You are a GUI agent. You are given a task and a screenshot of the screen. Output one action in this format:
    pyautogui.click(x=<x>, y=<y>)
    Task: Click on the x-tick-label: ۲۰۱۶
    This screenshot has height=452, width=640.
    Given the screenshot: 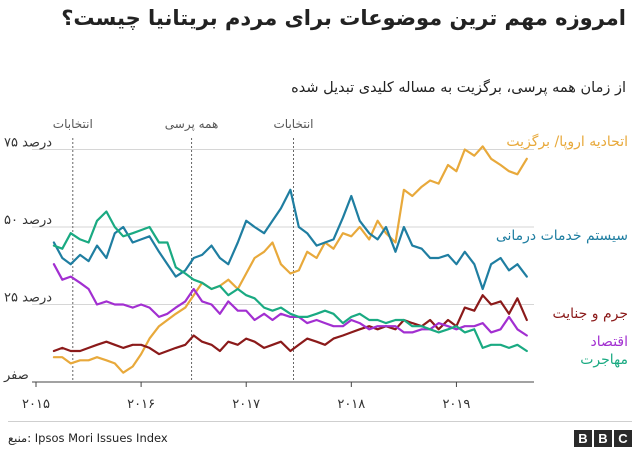 What is the action you would take?
    pyautogui.click(x=141, y=404)
    